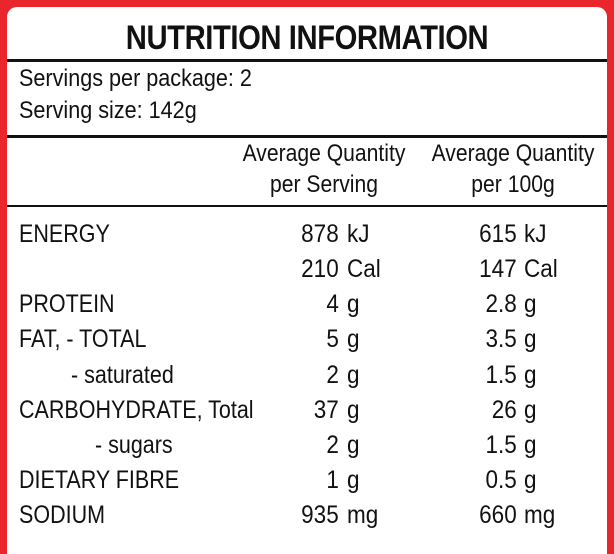  Describe the element at coordinates (498, 234) in the screenshot. I see `per-100g-value: 615` at that location.